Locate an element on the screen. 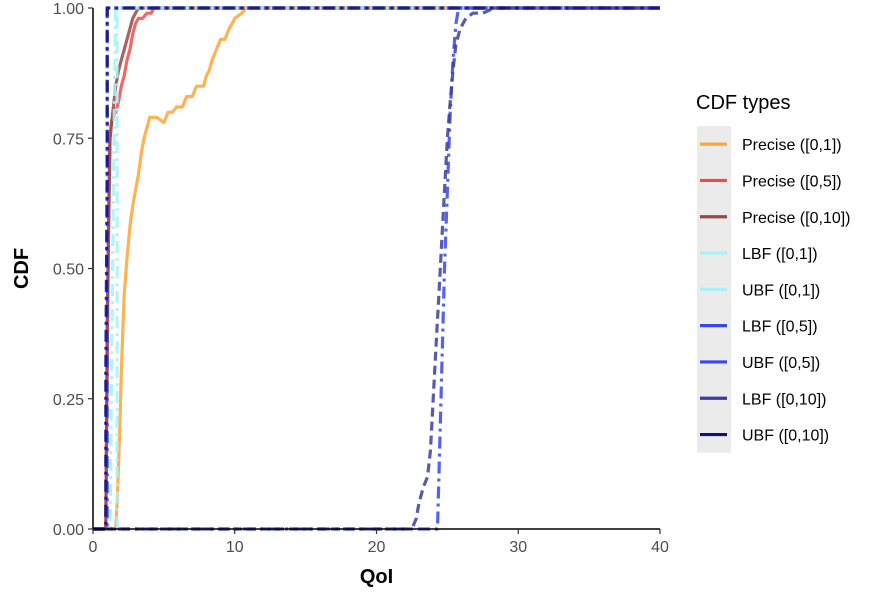 The image size is (889, 599). legend-label-3: Precise ([0,10]) is located at coordinates (796, 218).